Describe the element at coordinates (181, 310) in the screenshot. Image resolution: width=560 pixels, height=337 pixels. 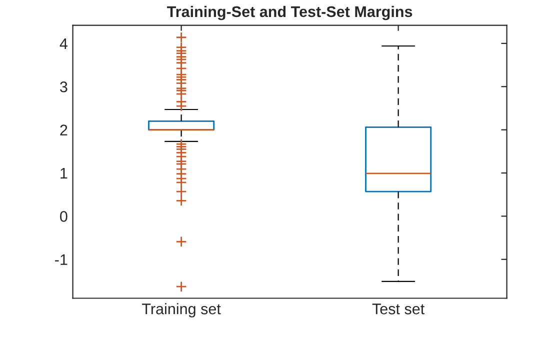
I see `x-tick-label: Training set` at that location.